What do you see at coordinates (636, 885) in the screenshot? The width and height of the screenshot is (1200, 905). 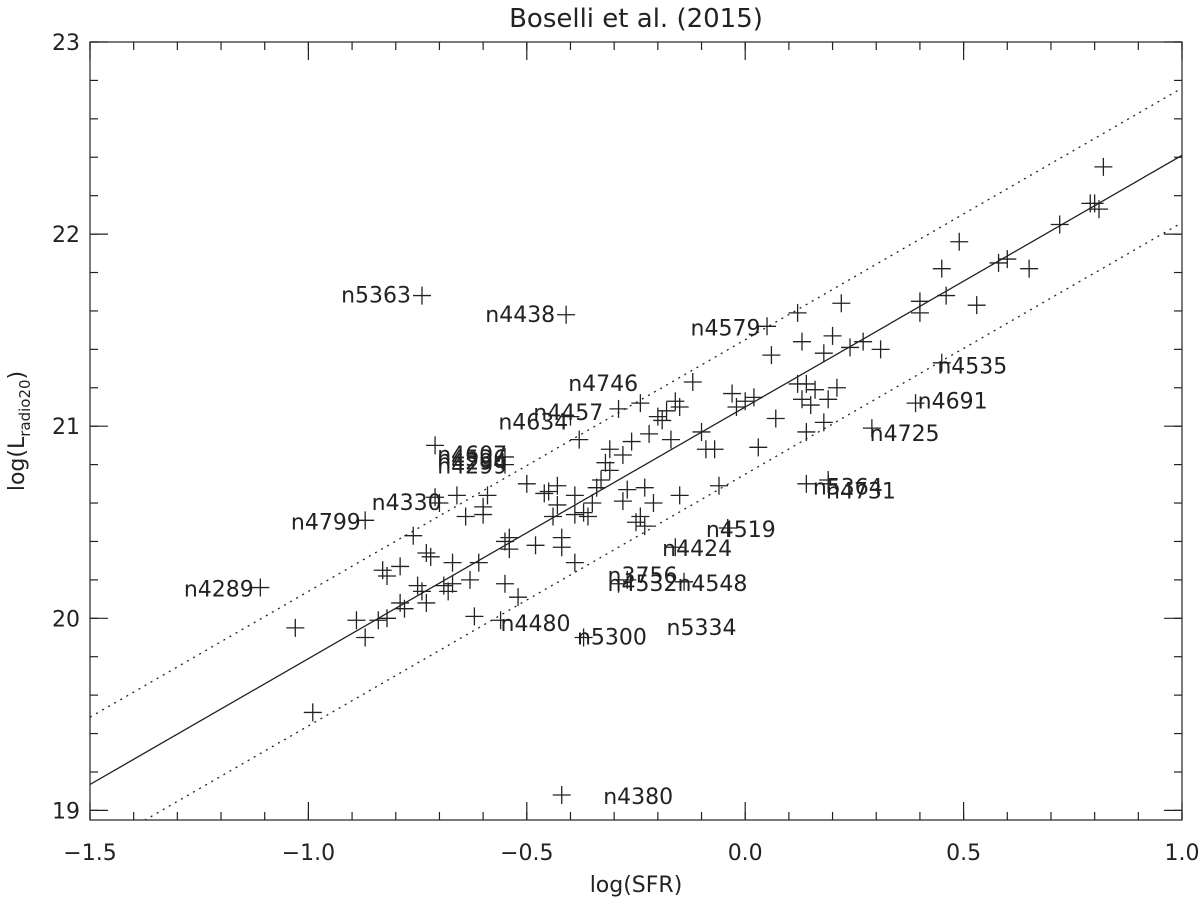 I see `x-axis-label: log(SFR)` at bounding box center [636, 885].